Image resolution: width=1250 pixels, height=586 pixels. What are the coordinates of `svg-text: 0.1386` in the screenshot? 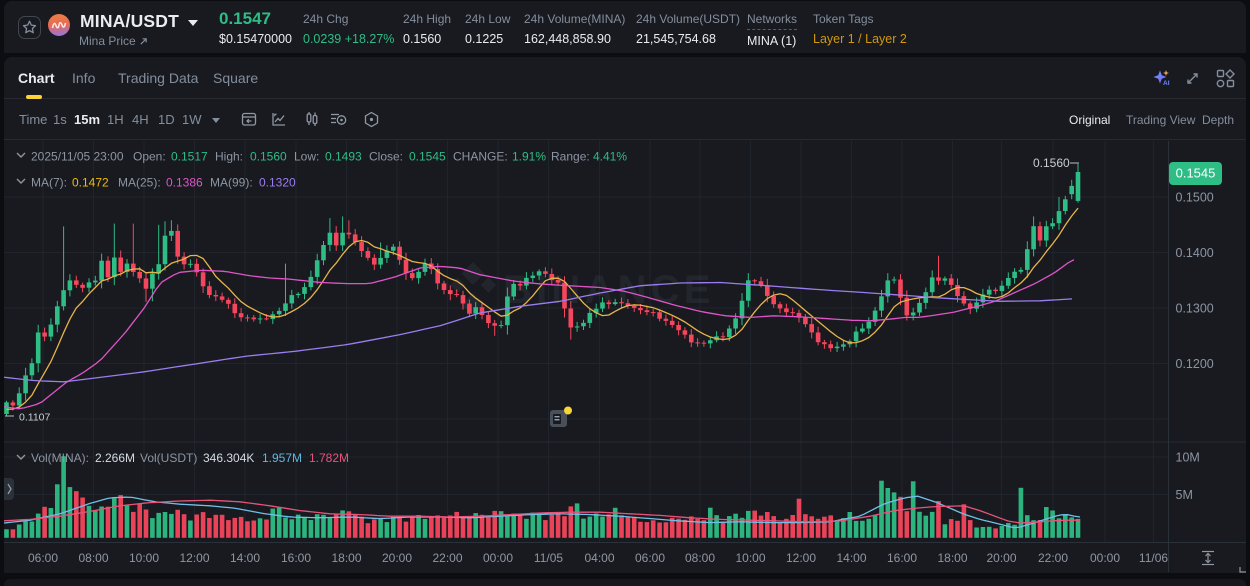 It's located at (184, 183).